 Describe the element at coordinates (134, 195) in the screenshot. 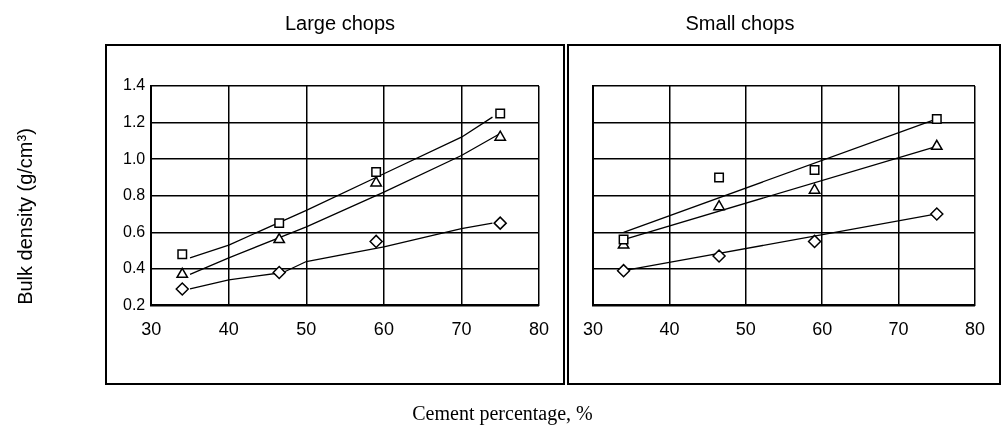

I see `y-tick-label: 0.8` at that location.